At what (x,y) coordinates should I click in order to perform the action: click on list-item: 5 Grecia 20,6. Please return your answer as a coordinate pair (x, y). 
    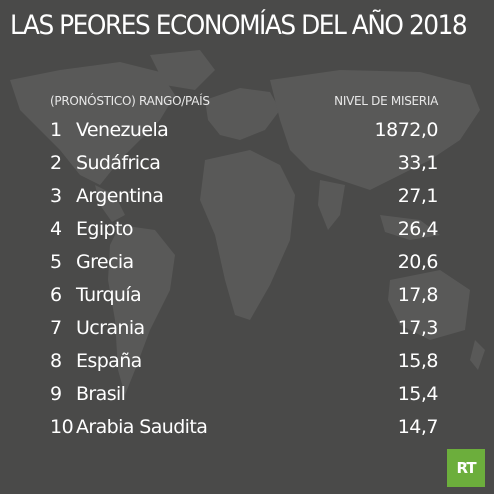
    Looking at the image, I should click on (247, 264).